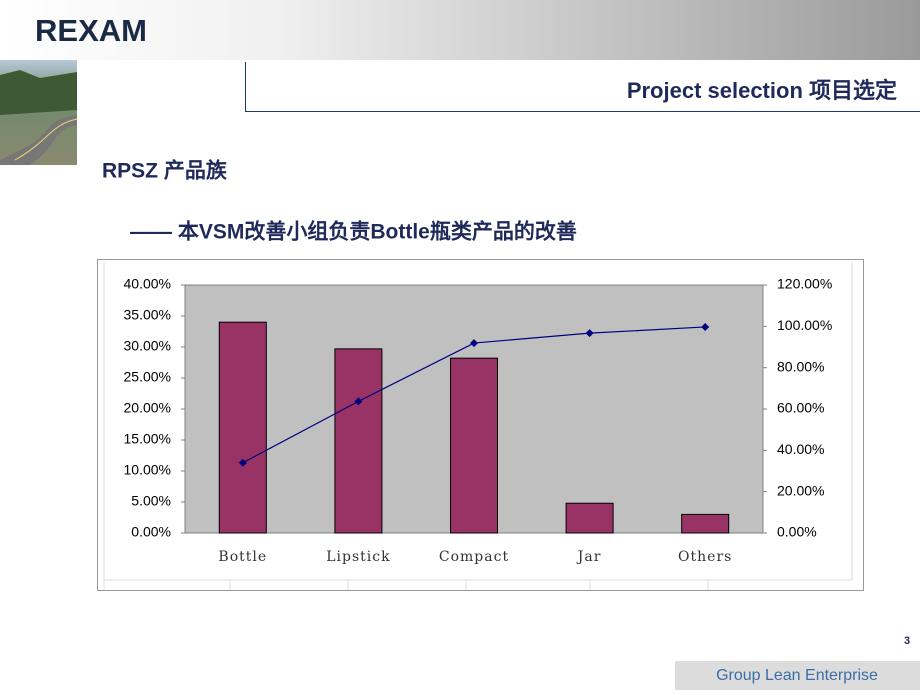 The width and height of the screenshot is (920, 695). What do you see at coordinates (353, 232) in the screenshot?
I see `subheading: —— 本VSM改善小组负责Bottle瓶类产品的改善` at bounding box center [353, 232].